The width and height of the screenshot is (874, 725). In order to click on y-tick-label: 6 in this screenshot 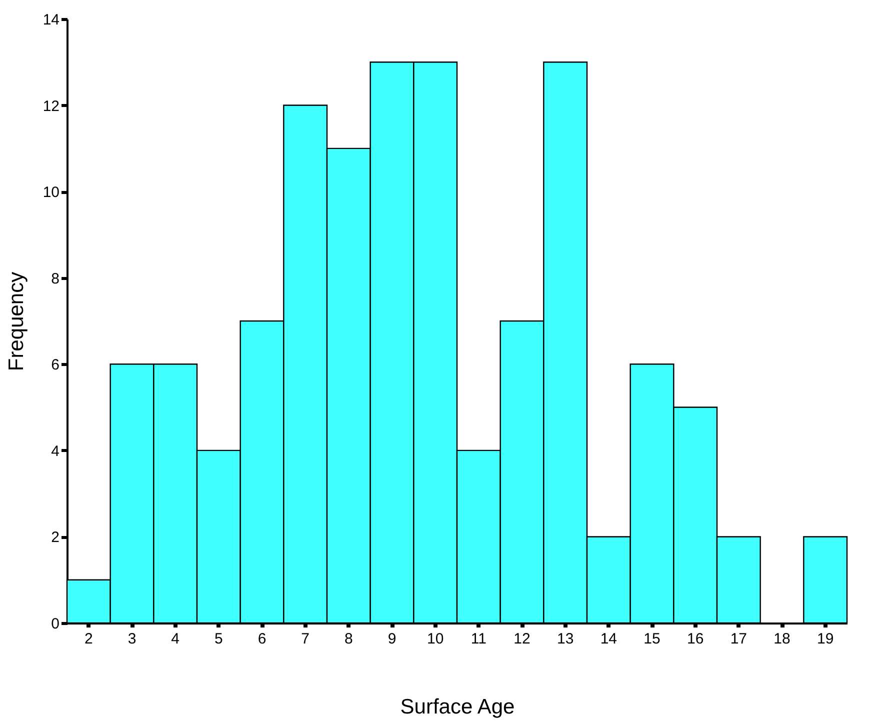, I will do `click(55, 365)`.